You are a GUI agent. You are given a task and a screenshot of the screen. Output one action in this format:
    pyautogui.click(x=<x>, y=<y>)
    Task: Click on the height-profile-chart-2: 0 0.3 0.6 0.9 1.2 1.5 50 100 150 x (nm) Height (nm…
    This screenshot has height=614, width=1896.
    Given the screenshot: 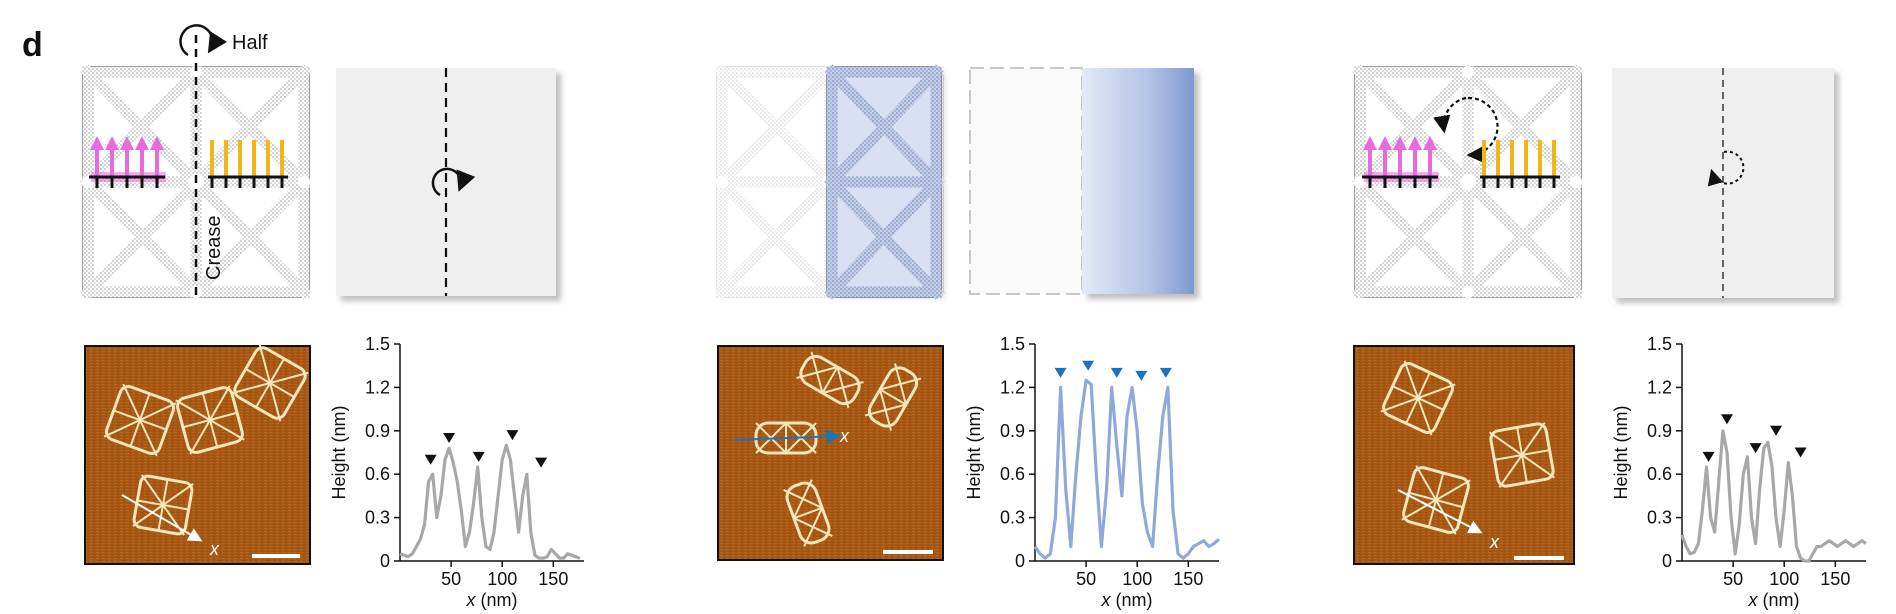 What is the action you would take?
    pyautogui.click(x=1092, y=472)
    